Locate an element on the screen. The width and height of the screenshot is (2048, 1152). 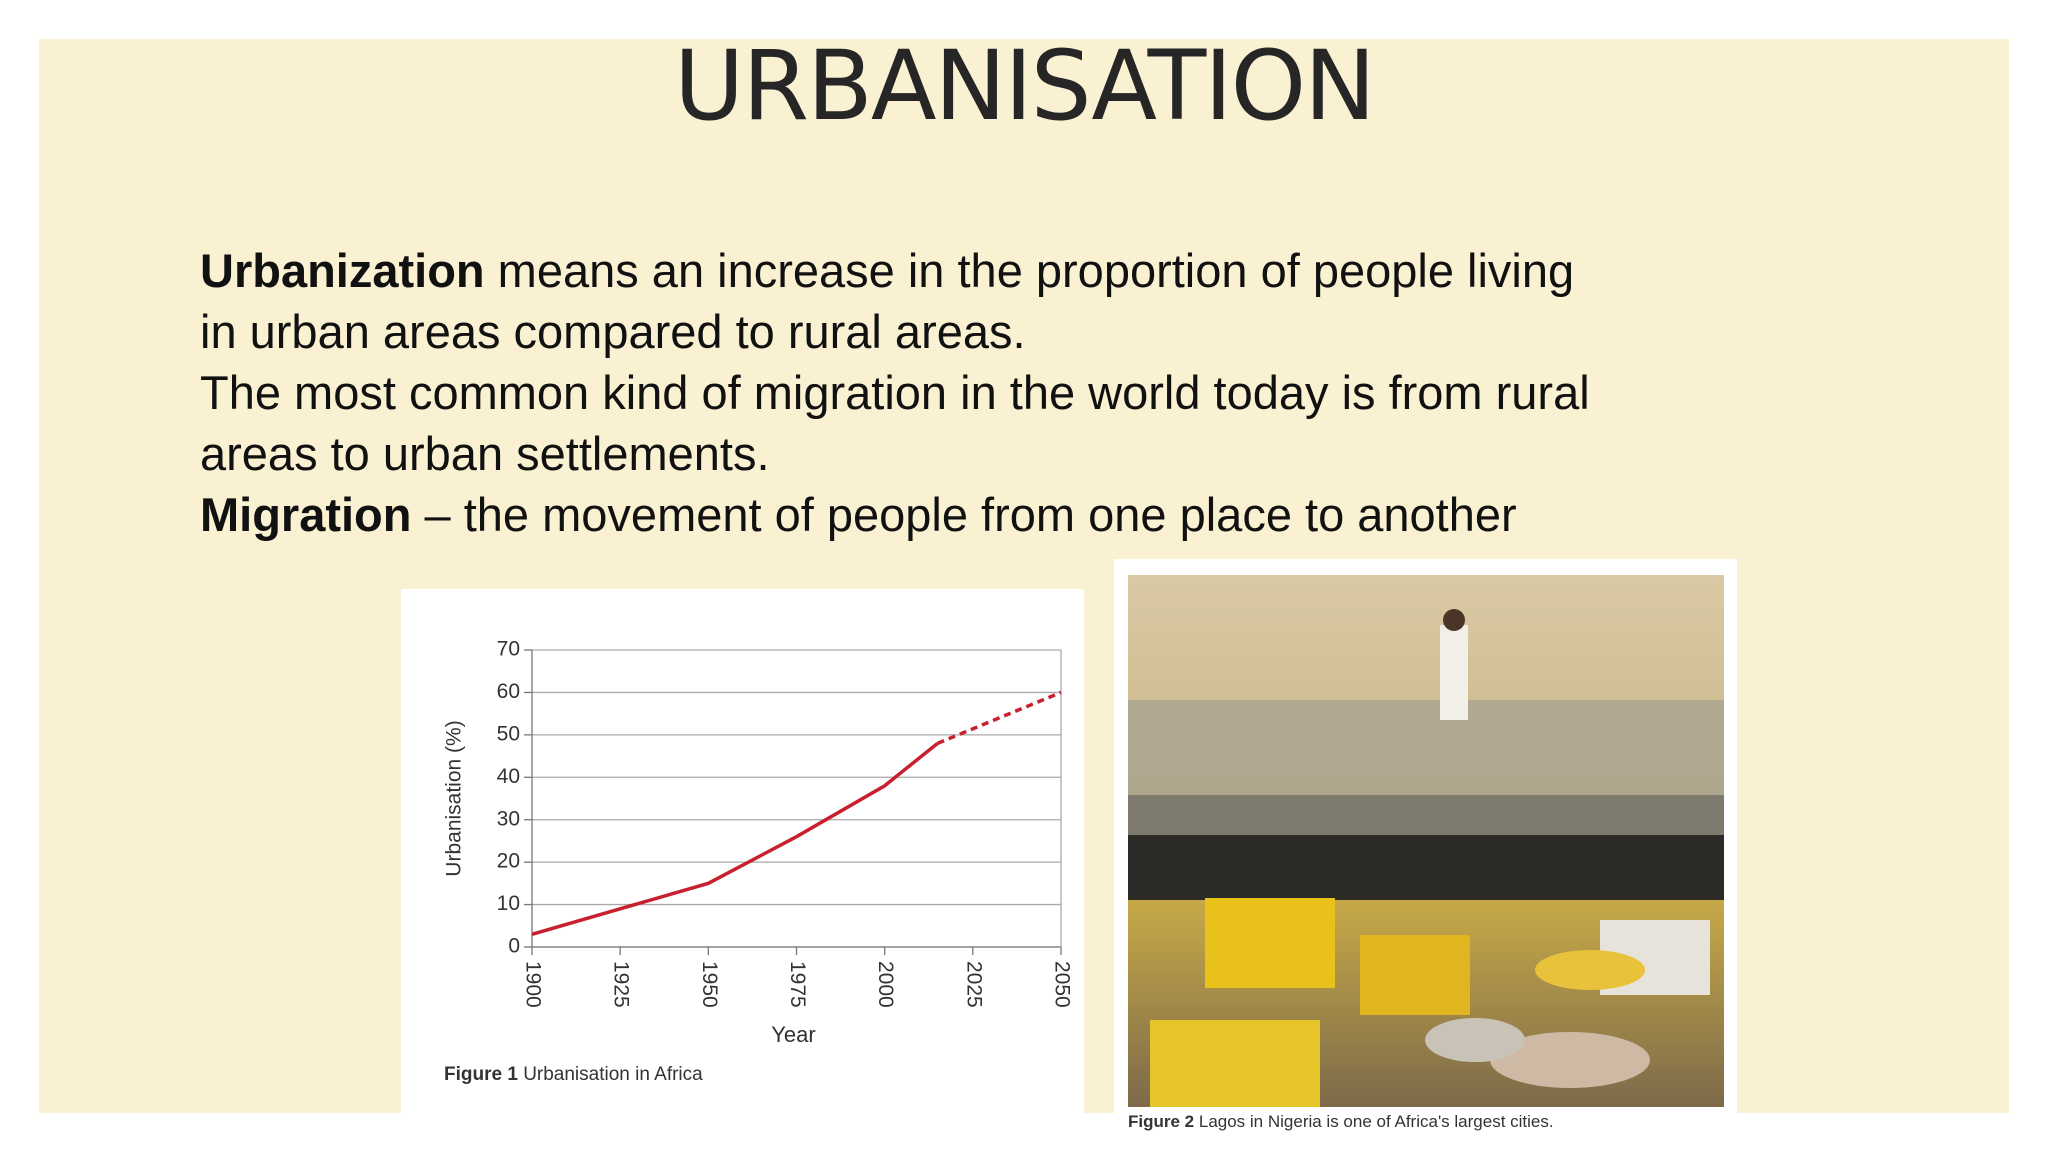
y-tick-label: 70 is located at coordinates (508, 649).